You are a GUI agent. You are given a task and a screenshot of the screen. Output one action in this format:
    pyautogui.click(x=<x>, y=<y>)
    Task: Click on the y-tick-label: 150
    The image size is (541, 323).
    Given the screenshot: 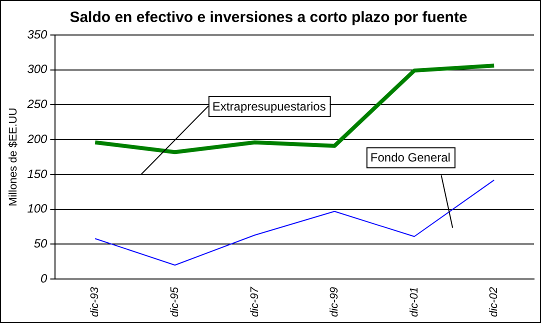 What is the action you would take?
    pyautogui.click(x=37, y=173)
    